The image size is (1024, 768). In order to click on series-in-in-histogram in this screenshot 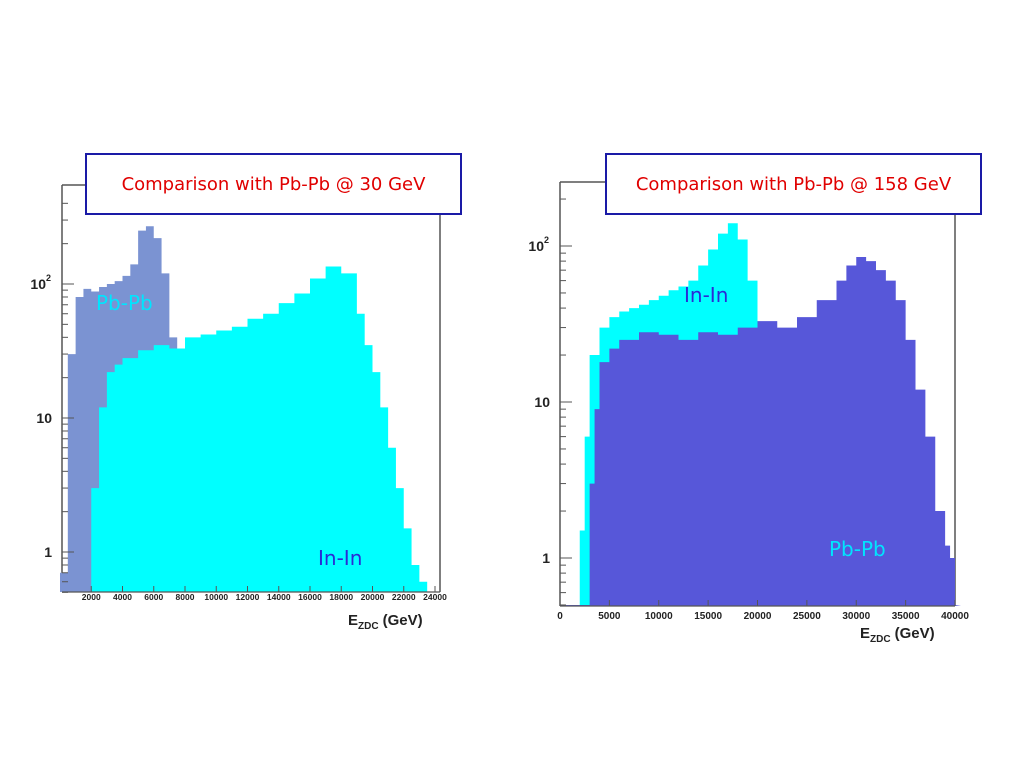, I will do `click(262, 429)`.